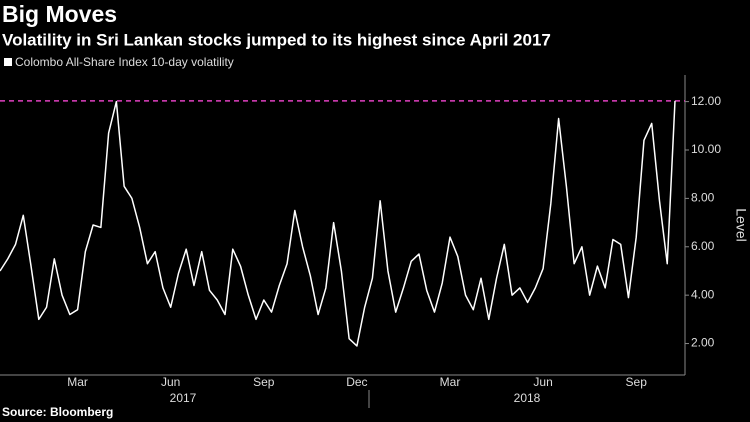 Image resolution: width=750 pixels, height=422 pixels. I want to click on y-tick-label: 10.00, so click(706, 149).